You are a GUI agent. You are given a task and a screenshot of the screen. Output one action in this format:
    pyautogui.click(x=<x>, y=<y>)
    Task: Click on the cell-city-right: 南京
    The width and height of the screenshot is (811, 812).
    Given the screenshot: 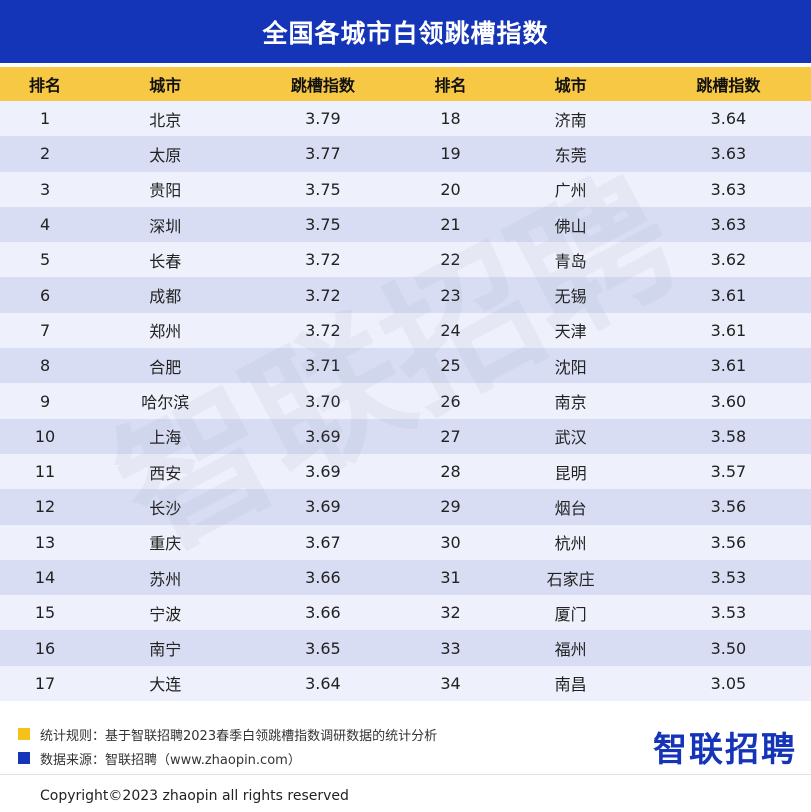 What is the action you would take?
    pyautogui.click(x=570, y=401)
    